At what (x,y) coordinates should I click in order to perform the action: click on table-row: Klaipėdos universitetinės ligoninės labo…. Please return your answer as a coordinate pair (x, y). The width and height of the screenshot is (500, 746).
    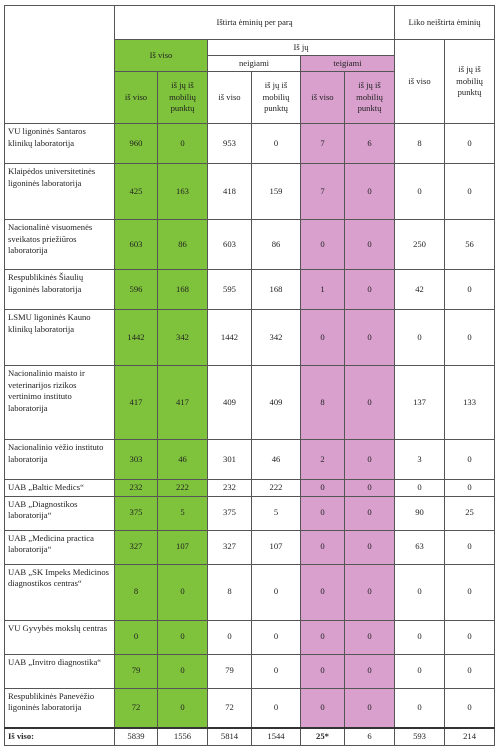
    Looking at the image, I should click on (250, 191).